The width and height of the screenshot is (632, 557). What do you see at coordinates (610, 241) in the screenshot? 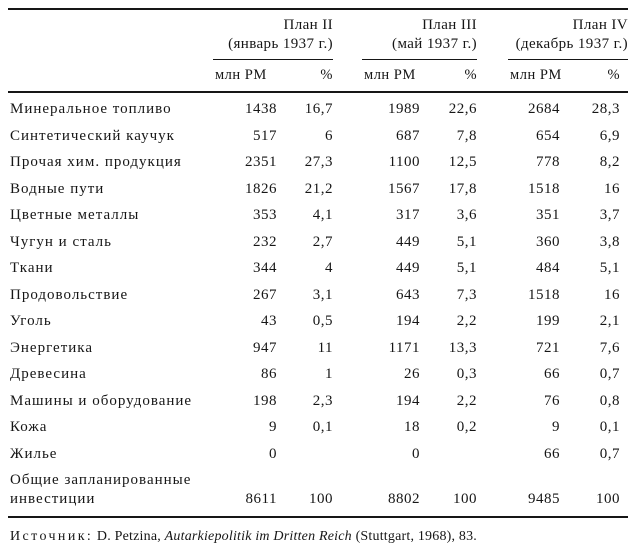
I see `value-cell: 3,8` at bounding box center [610, 241].